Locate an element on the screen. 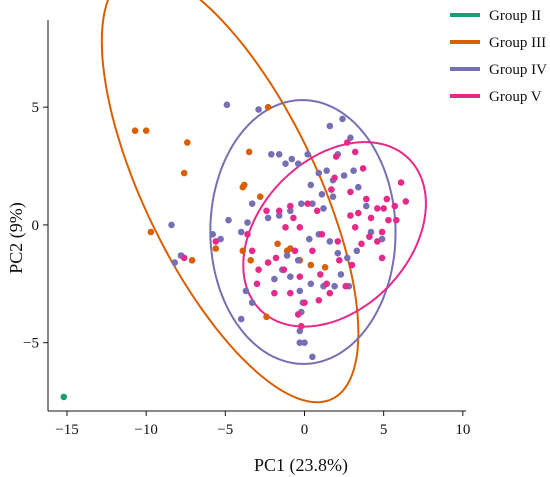 Image resolution: width=550 pixels, height=477 pixels. group-v-ellipse is located at coordinates (334, 234).